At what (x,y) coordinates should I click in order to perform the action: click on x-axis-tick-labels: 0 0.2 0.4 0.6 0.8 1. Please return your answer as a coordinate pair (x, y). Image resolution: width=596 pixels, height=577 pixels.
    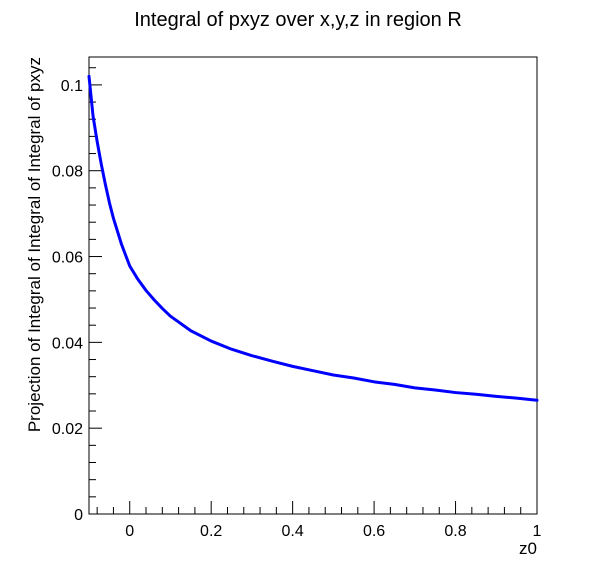
    Looking at the image, I should click on (333, 531).